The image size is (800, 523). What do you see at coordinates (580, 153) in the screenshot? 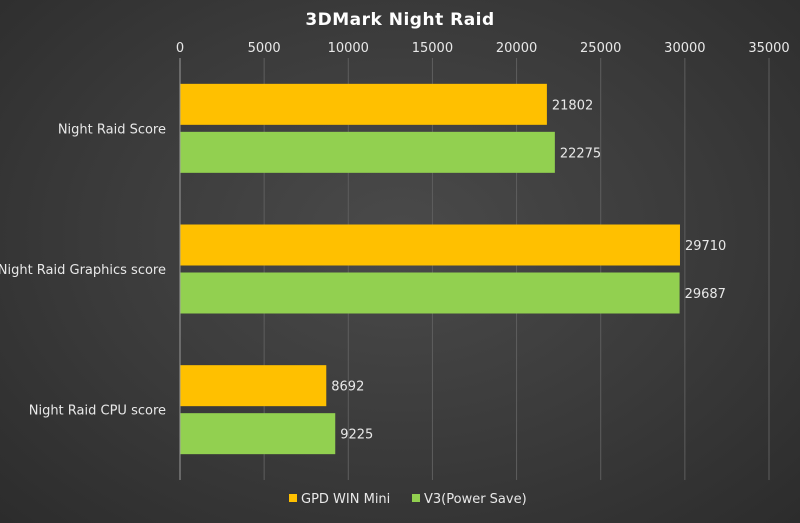
I see `data-label: 22275` at bounding box center [580, 153].